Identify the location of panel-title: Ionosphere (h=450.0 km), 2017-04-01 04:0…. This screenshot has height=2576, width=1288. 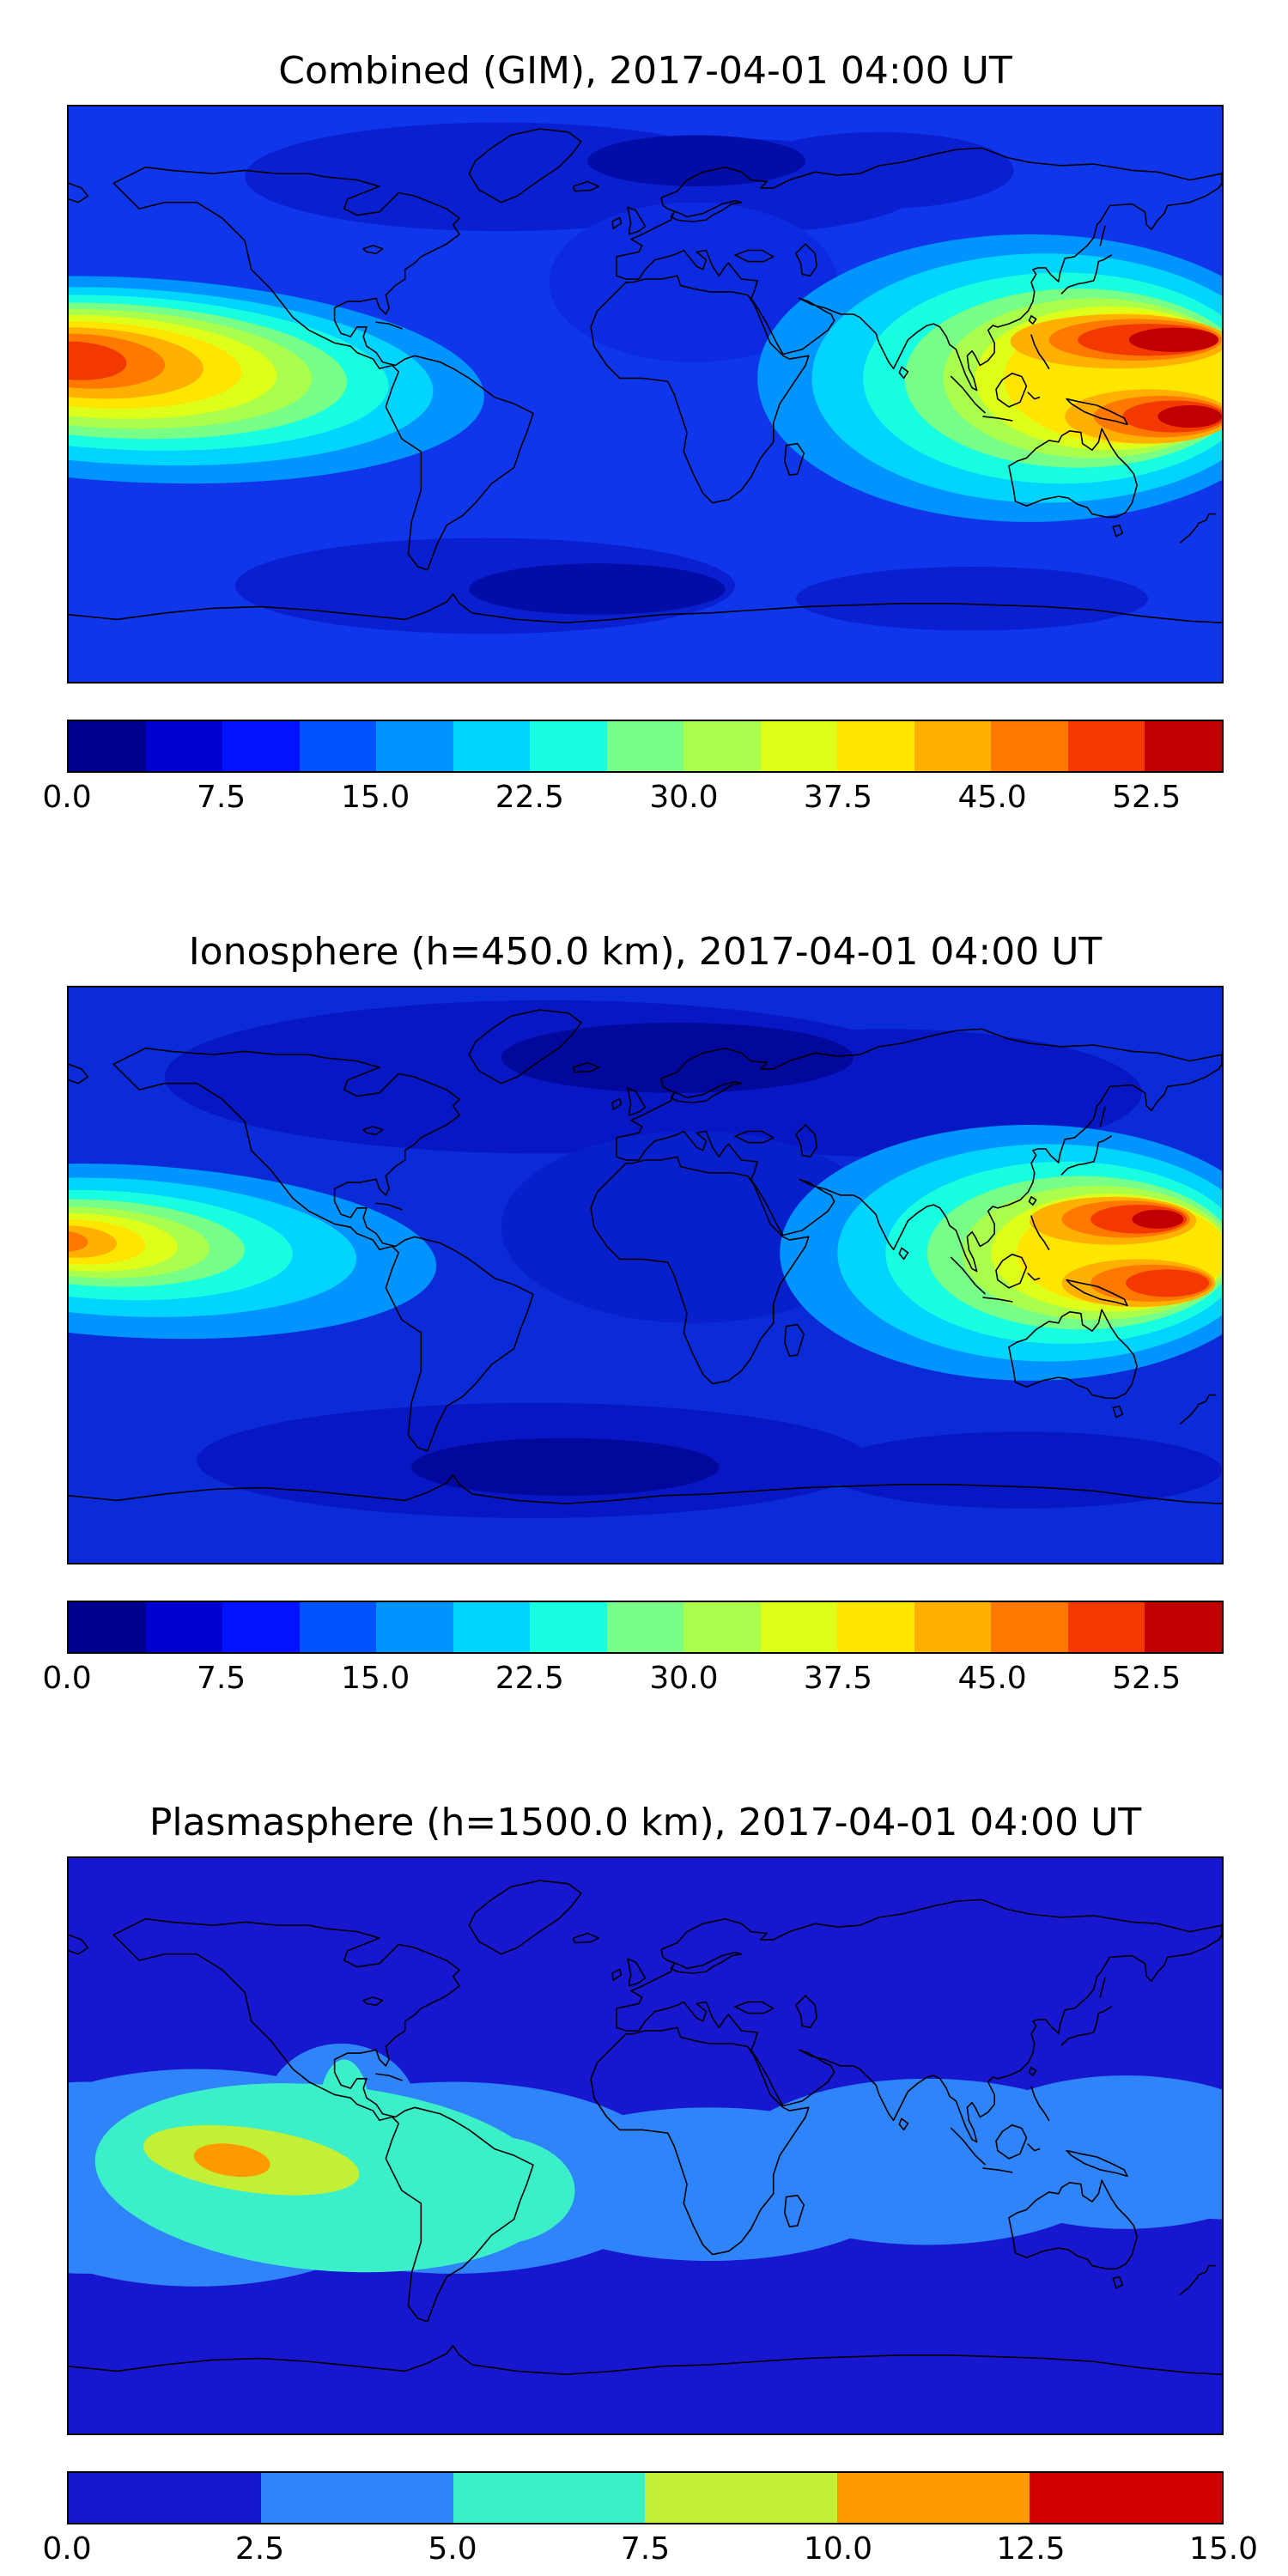
(645, 952).